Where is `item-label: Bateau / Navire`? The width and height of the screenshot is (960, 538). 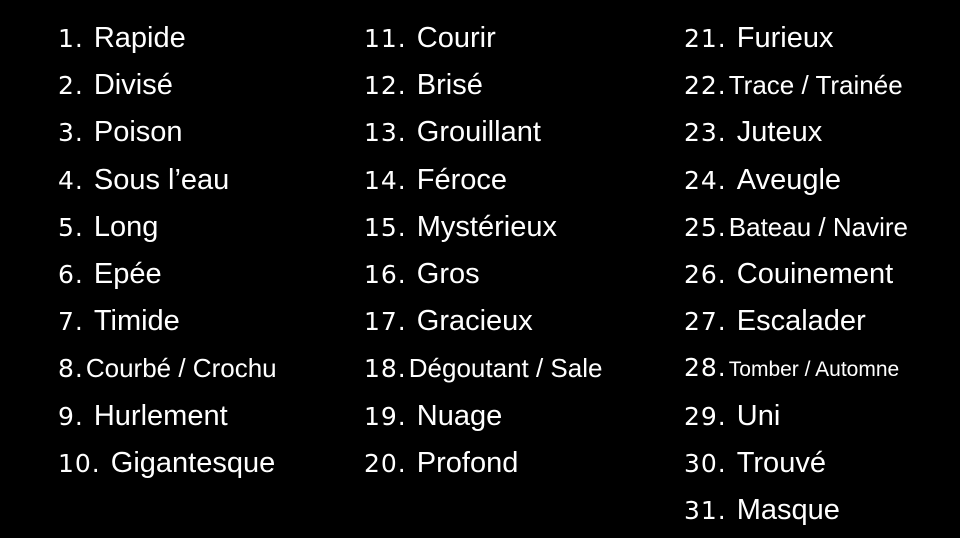
item-label: Bateau / Navire is located at coordinates (818, 226).